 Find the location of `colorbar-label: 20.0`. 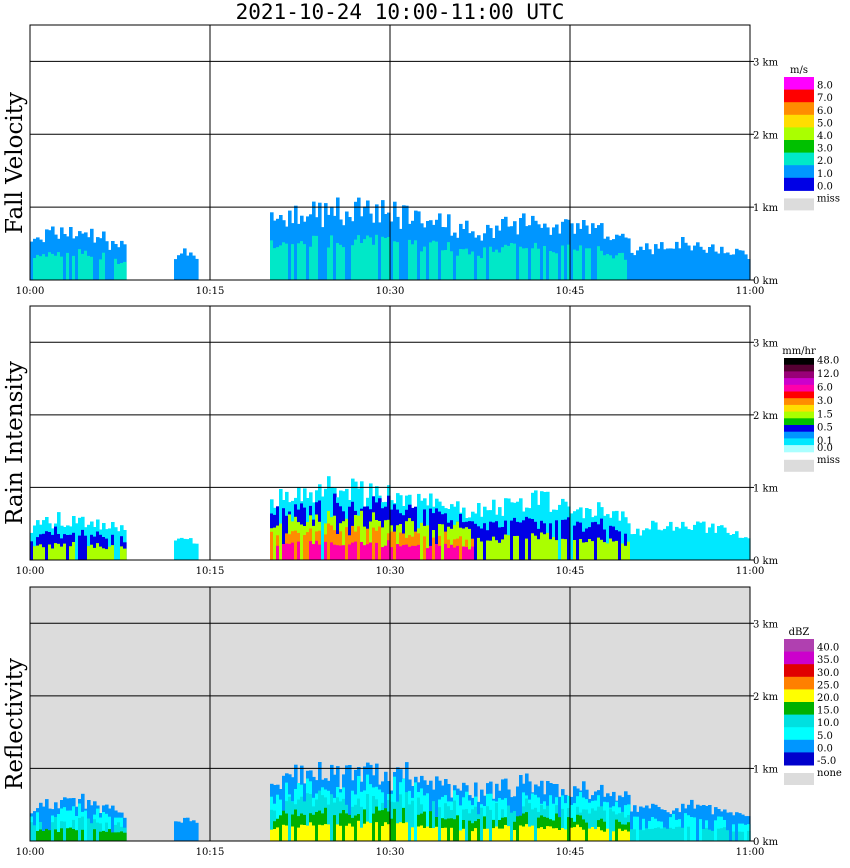

colorbar-label: 20.0 is located at coordinates (828, 698).